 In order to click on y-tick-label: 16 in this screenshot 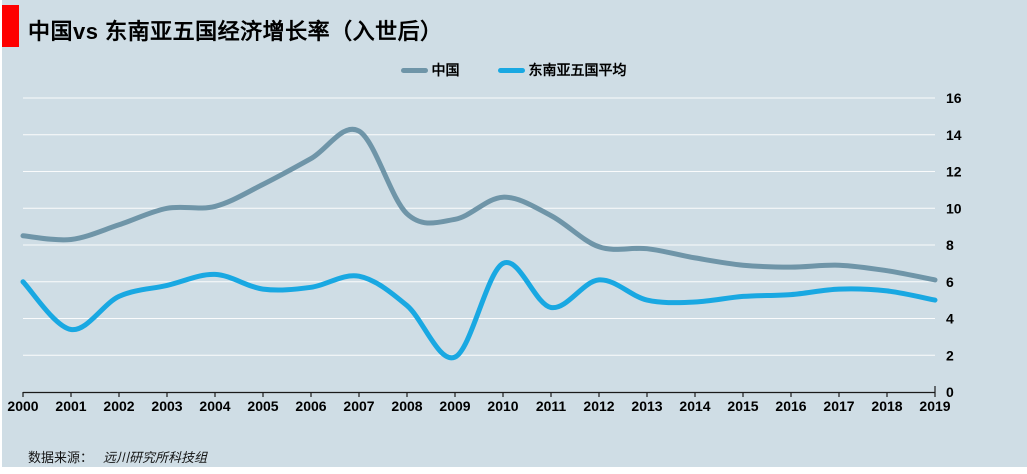, I will do `click(954, 98)`.